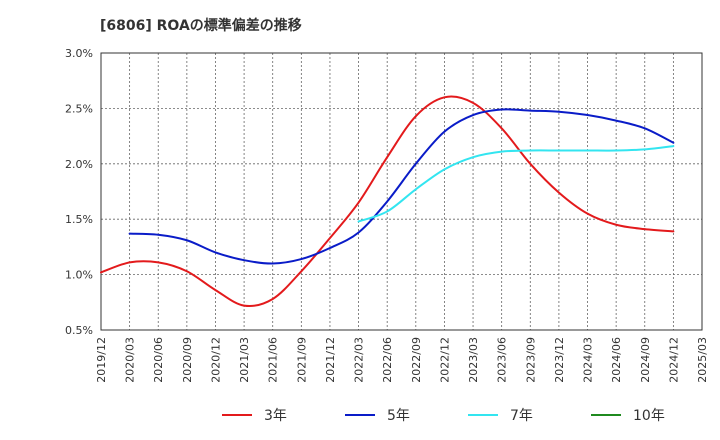  I want to click on y-axis: 0.5% 1.0% 1.5% 2.0% 2.5% 3.0%, so click(79, 192).